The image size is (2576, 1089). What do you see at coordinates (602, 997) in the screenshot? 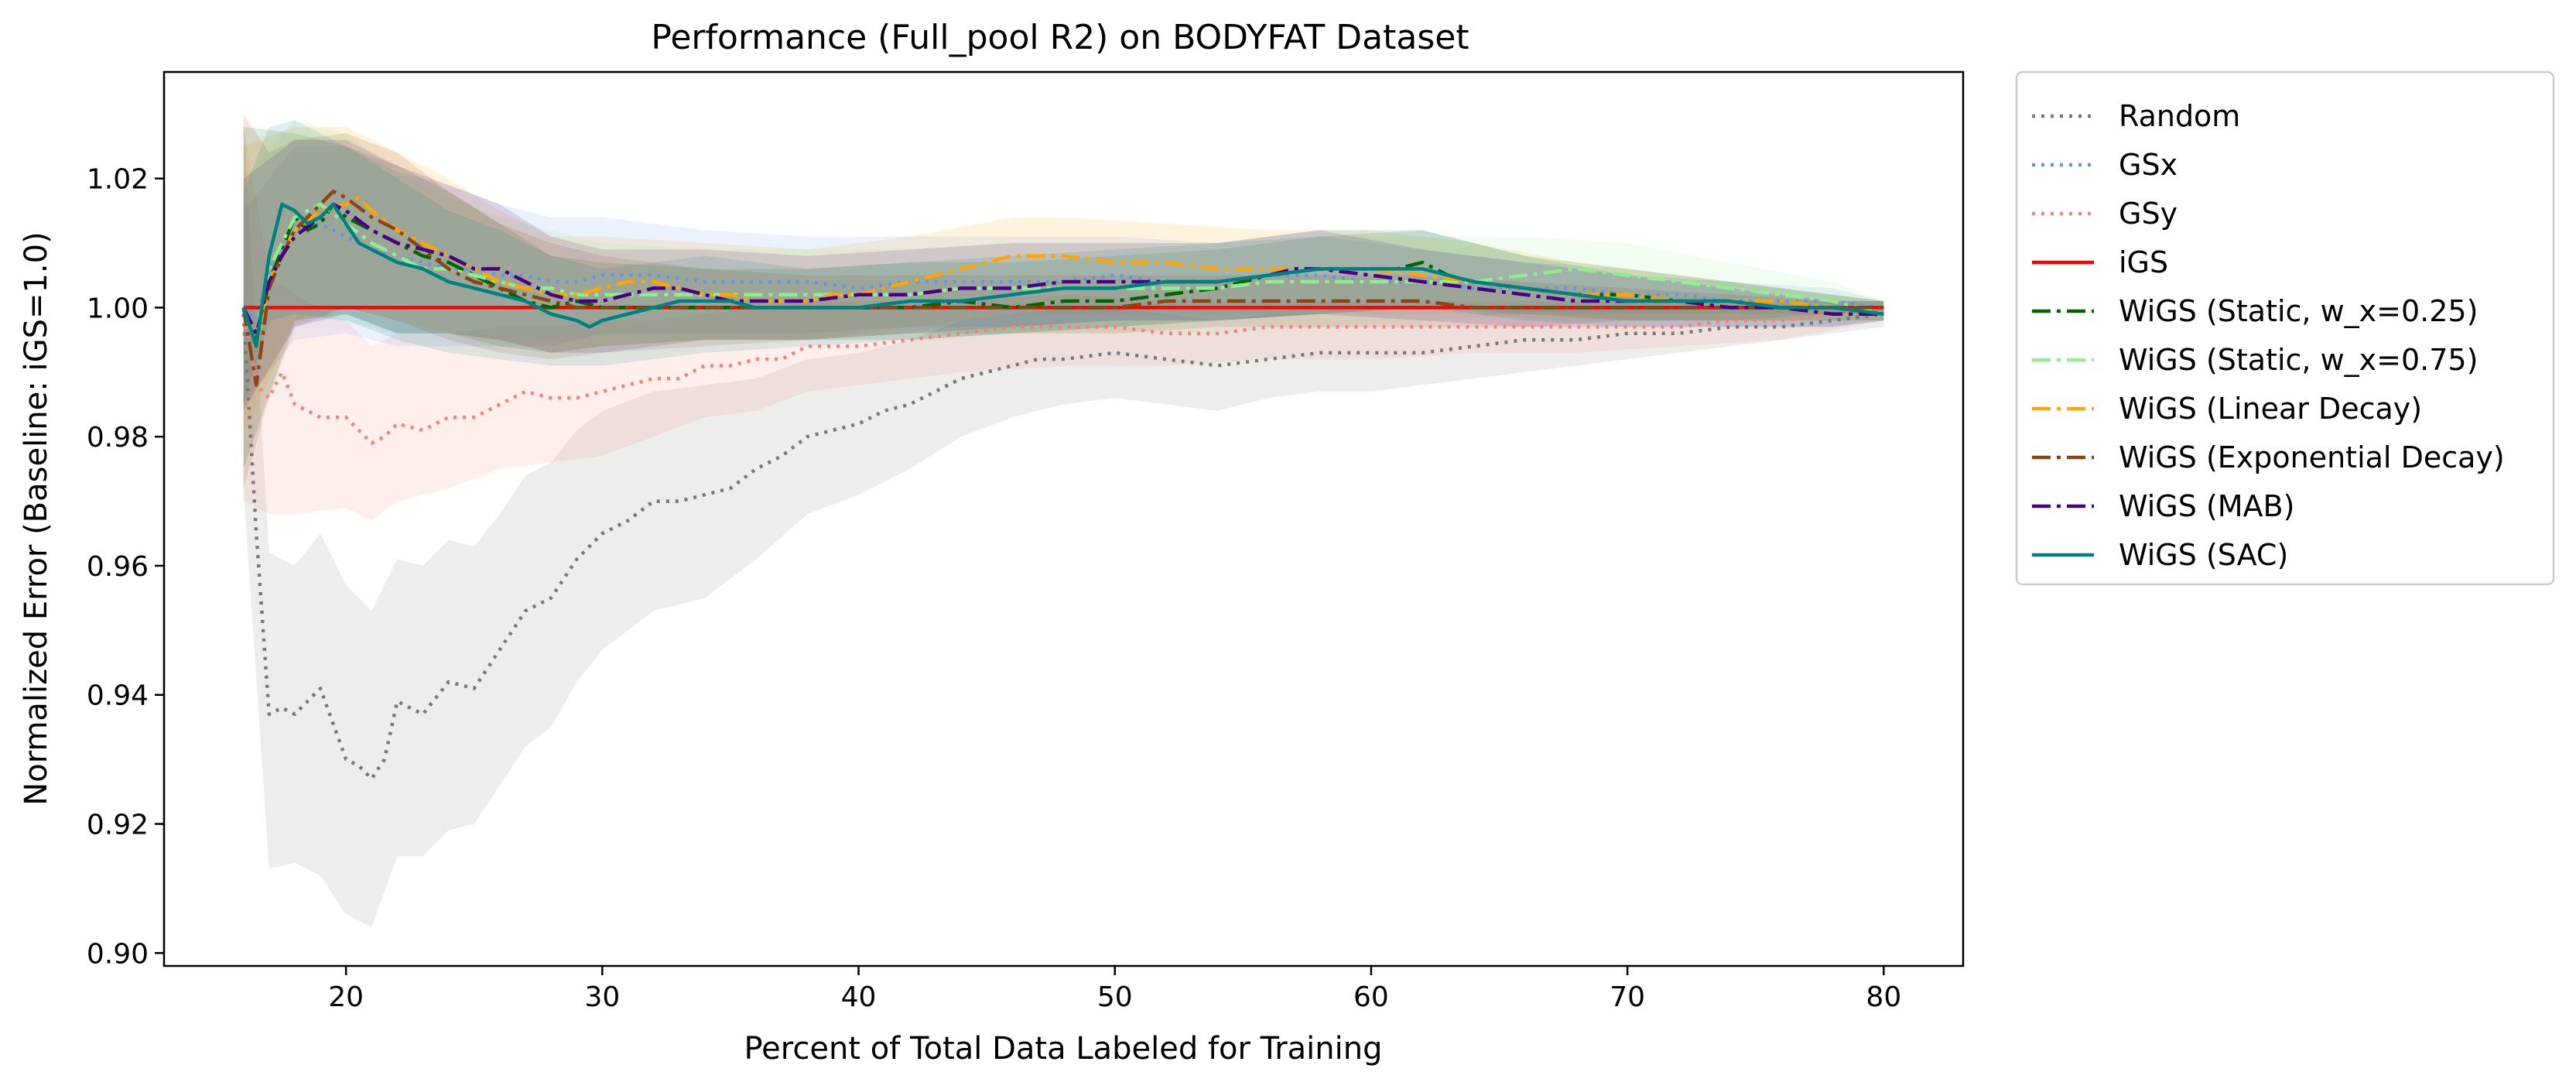
I see `x-tick-label: 30` at bounding box center [602, 997].